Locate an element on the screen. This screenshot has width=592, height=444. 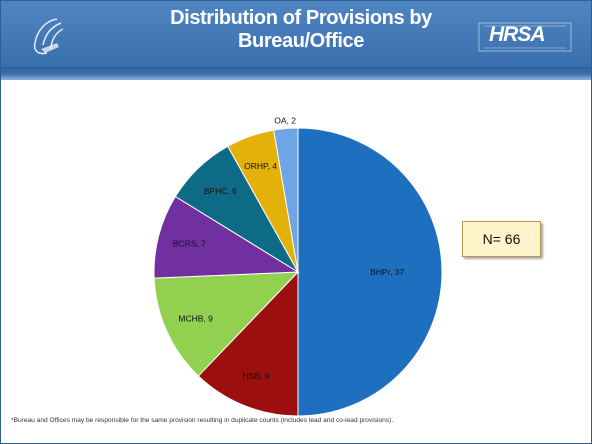
slice-label-hsb: HSB, 9 is located at coordinates (256, 376).